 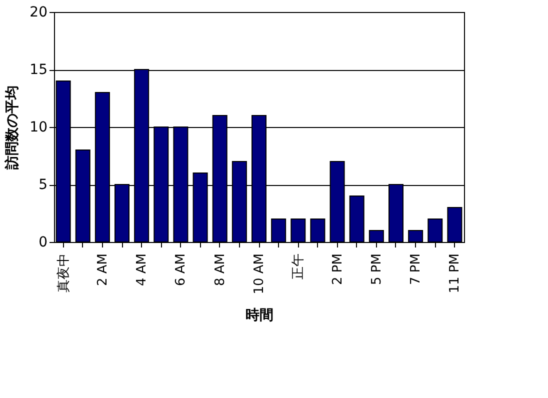 What do you see at coordinates (416, 269) in the screenshot?
I see `x-tick-label: 7 PM` at bounding box center [416, 269].